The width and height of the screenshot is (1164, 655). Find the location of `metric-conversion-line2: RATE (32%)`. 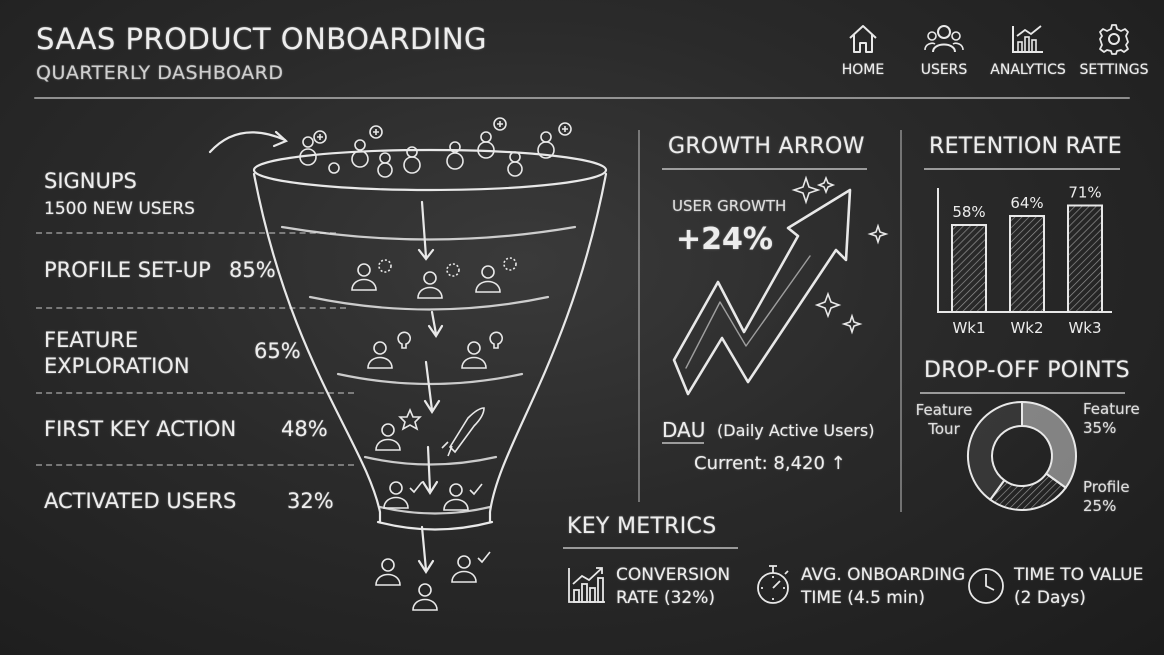

metric-conversion-line2: RATE (32%) is located at coordinates (666, 598).